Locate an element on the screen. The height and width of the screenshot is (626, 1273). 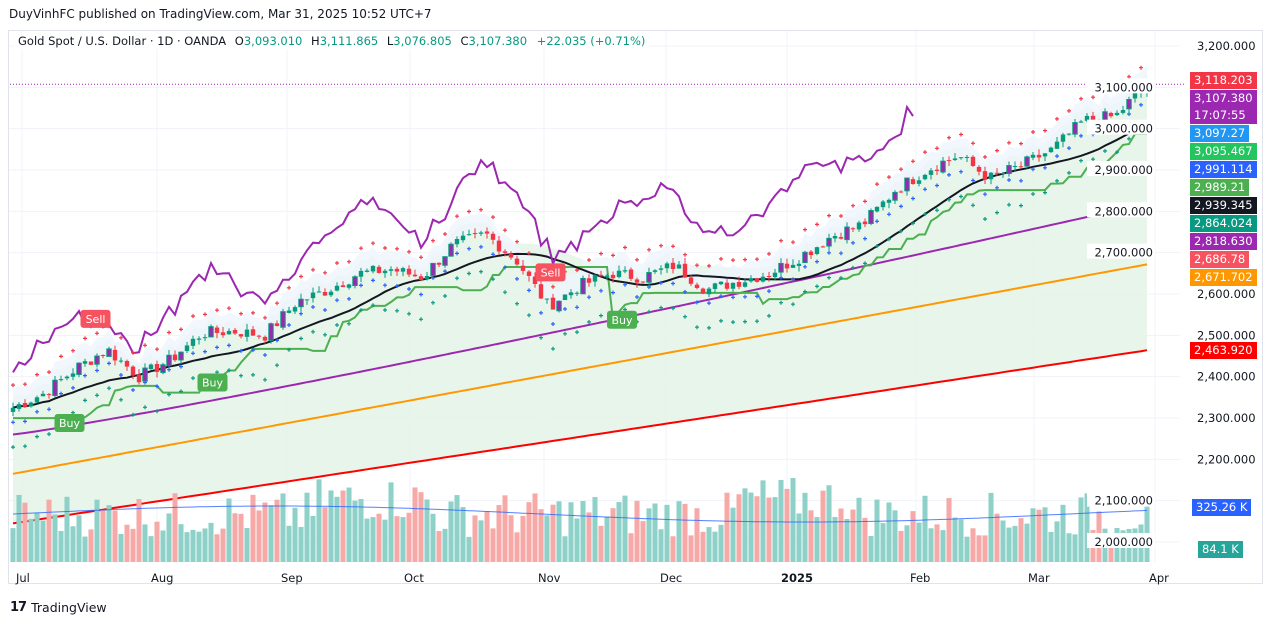
x-tick-label: Nov is located at coordinates (549, 578).